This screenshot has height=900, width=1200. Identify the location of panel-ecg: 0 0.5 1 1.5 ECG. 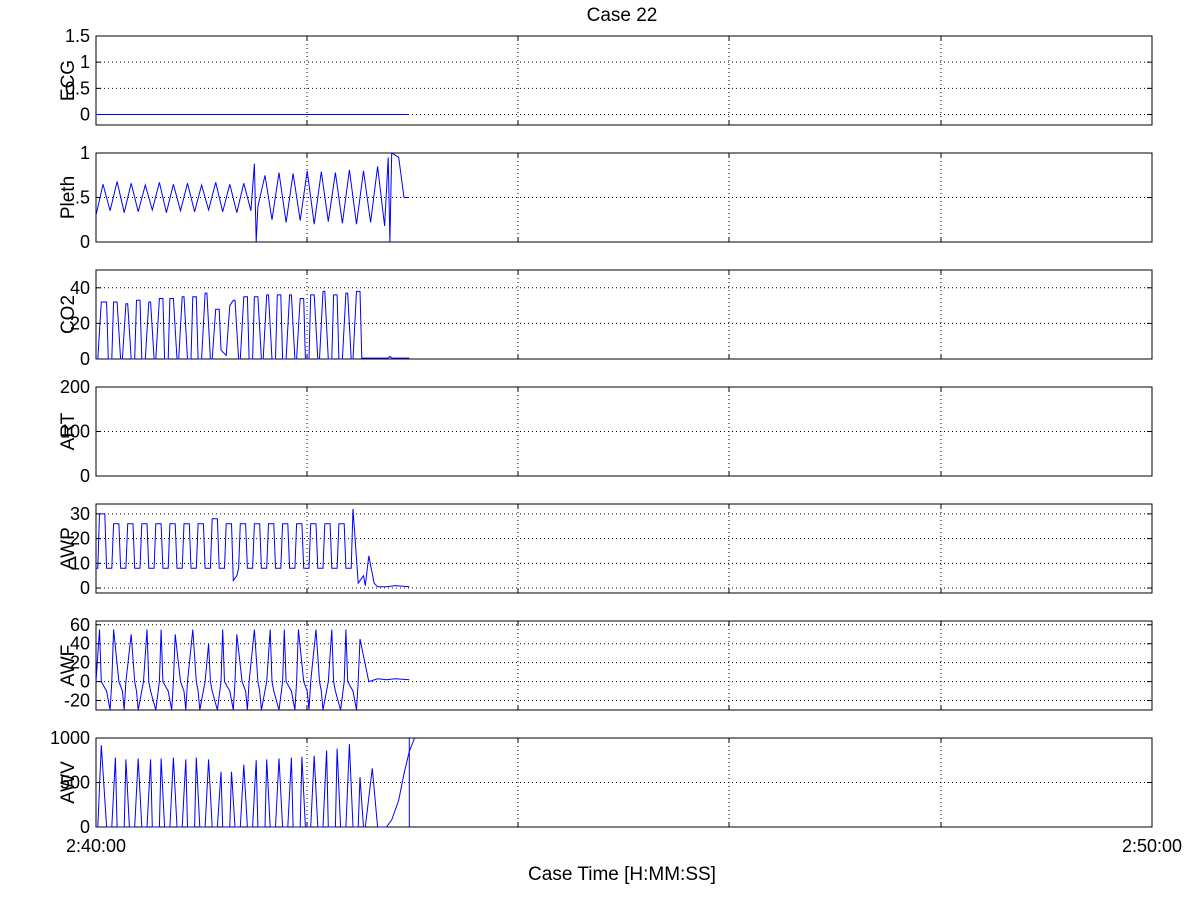
(605, 76).